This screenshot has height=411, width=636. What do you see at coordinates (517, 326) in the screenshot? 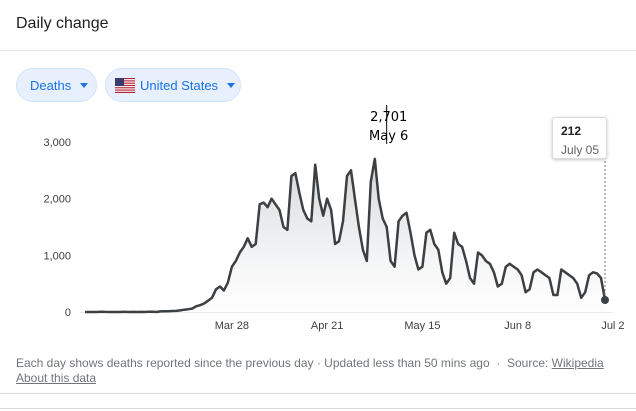
I see `x-tick-label: Jun 8` at bounding box center [517, 326].